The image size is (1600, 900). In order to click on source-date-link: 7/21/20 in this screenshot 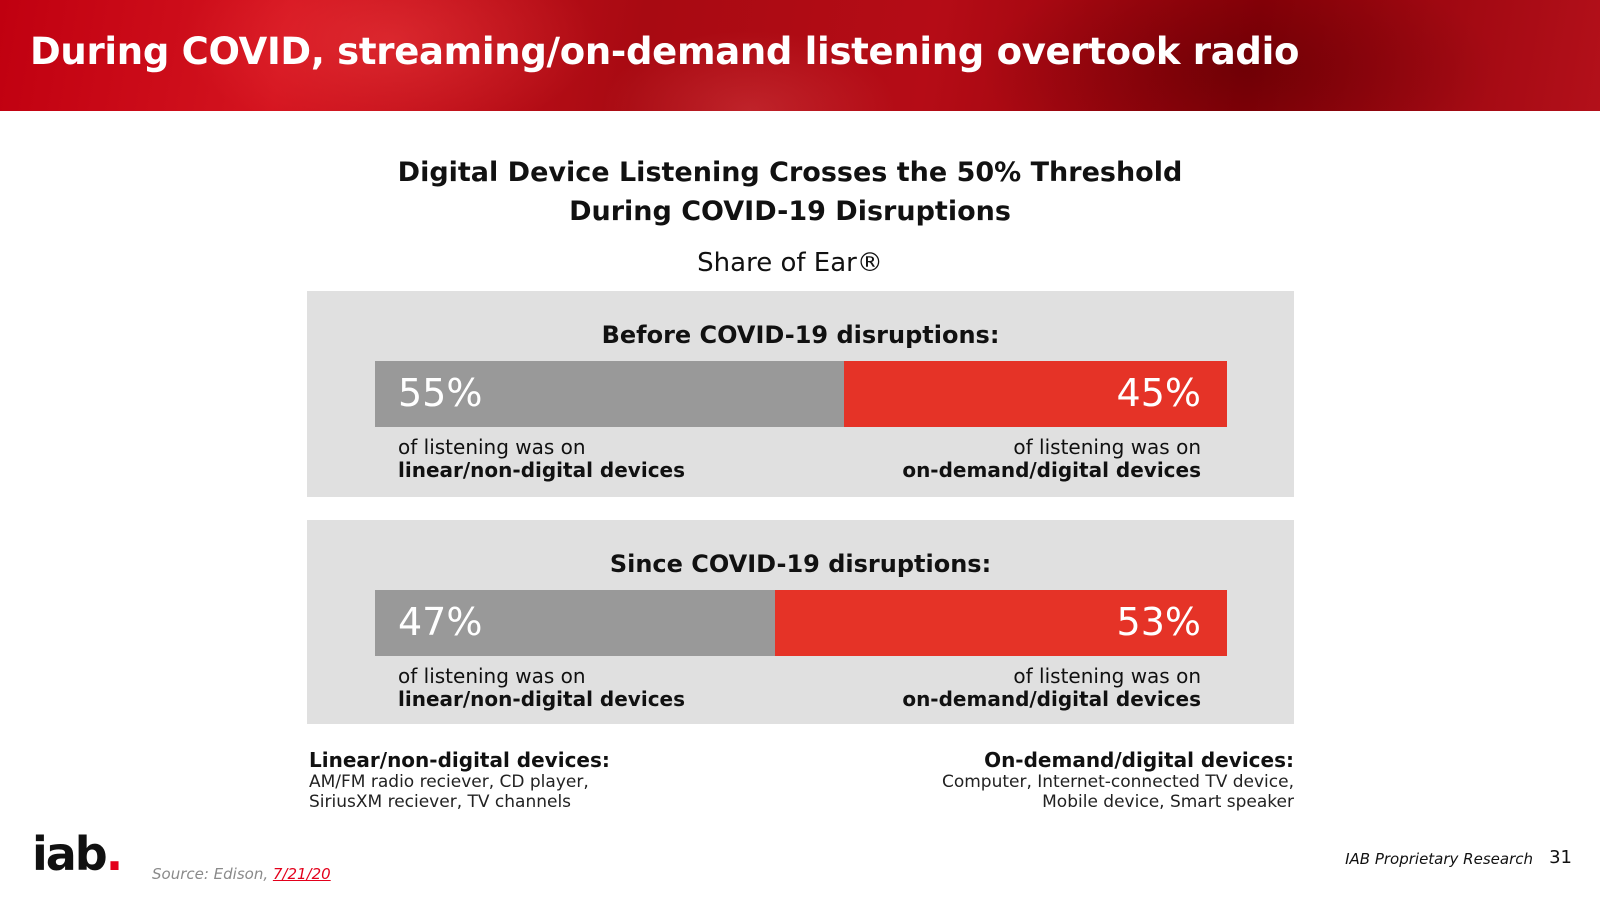, I will do `click(301, 874)`.